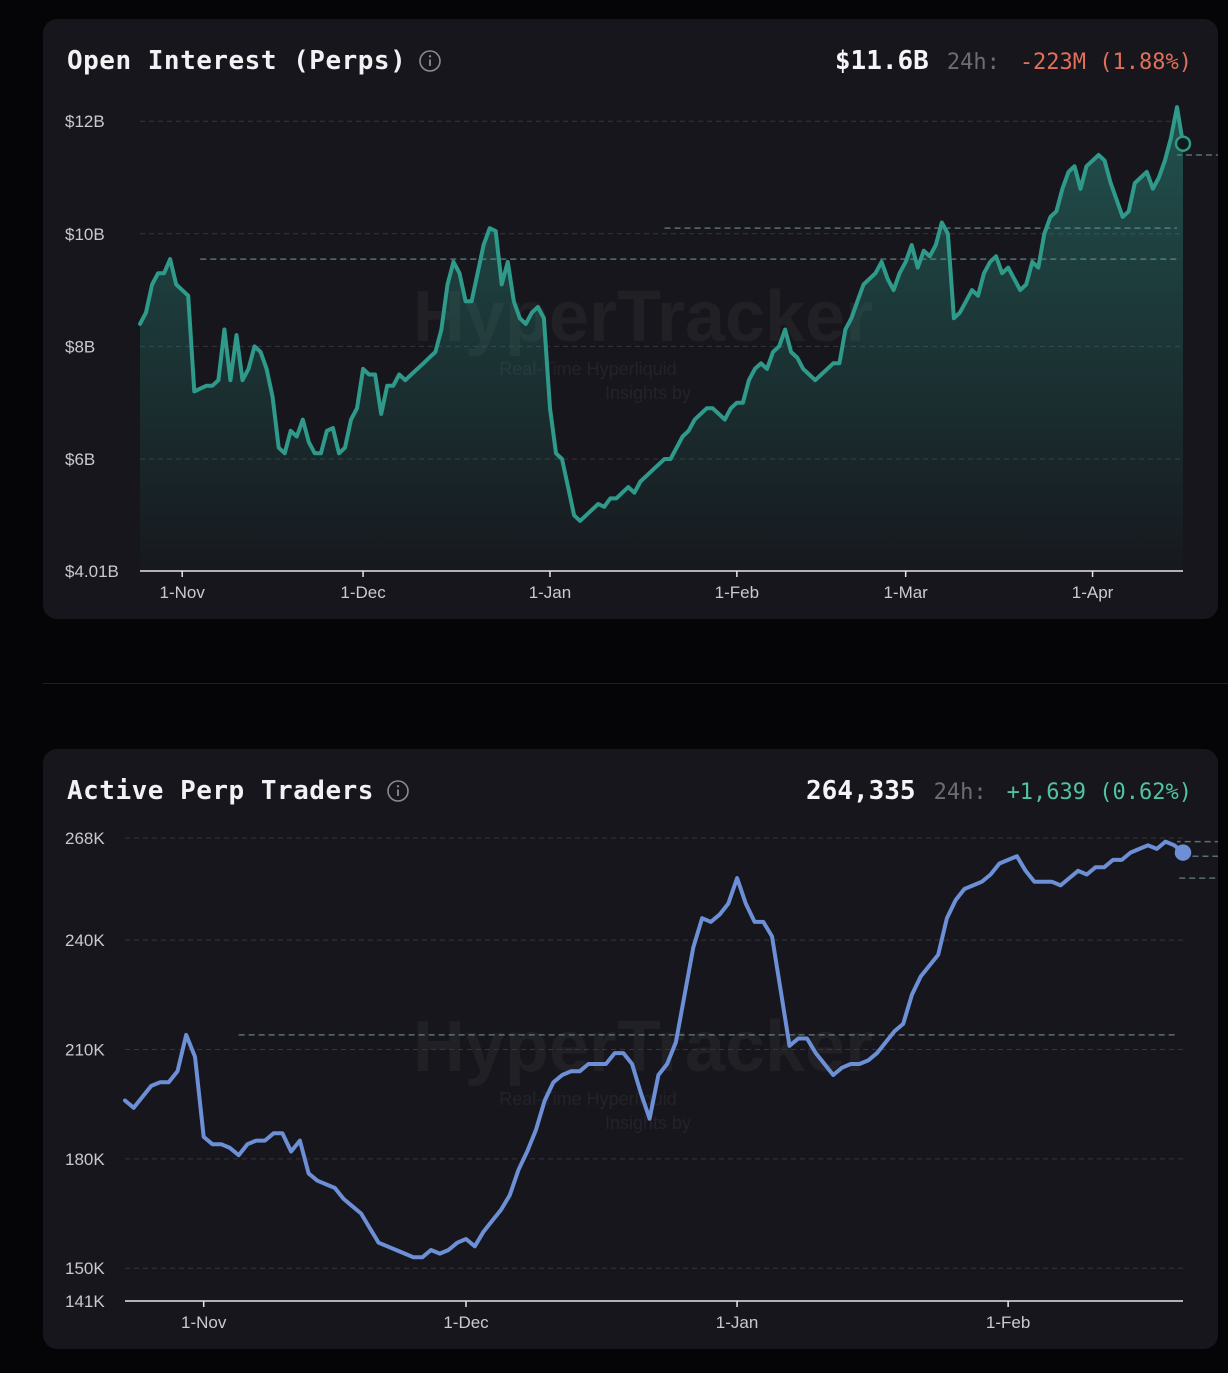 This screenshot has height=1373, width=1228. I want to click on active-traders-title: Active Perp Traders, so click(220, 791).